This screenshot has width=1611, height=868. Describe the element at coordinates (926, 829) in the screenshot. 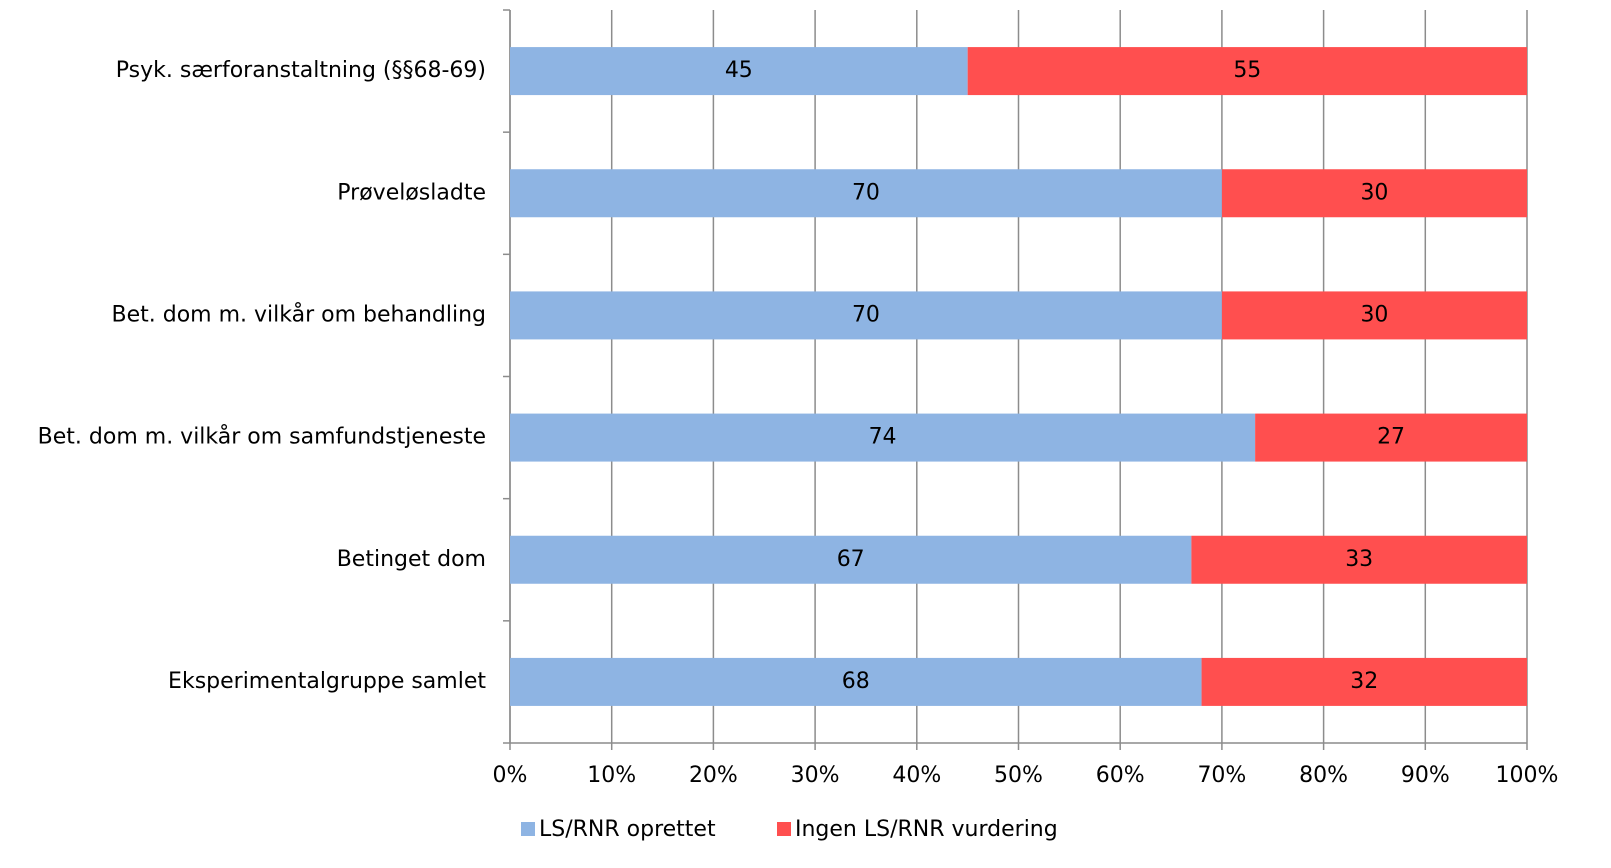

I see `legend-label: Ingen LS/RNR vurdering` at that location.